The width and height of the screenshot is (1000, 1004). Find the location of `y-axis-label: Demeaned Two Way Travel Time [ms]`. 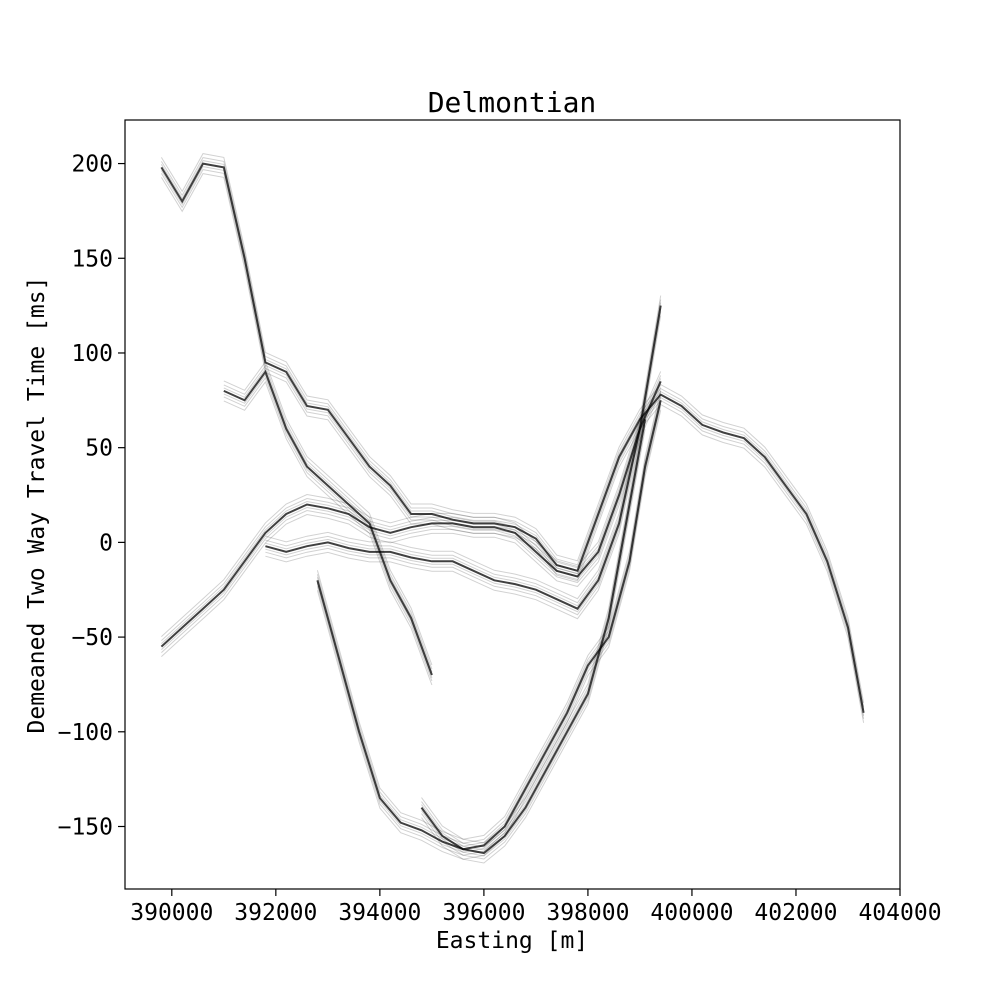

y-axis-label: Demeaned Two Way Travel Time [ms] is located at coordinates (37, 505).